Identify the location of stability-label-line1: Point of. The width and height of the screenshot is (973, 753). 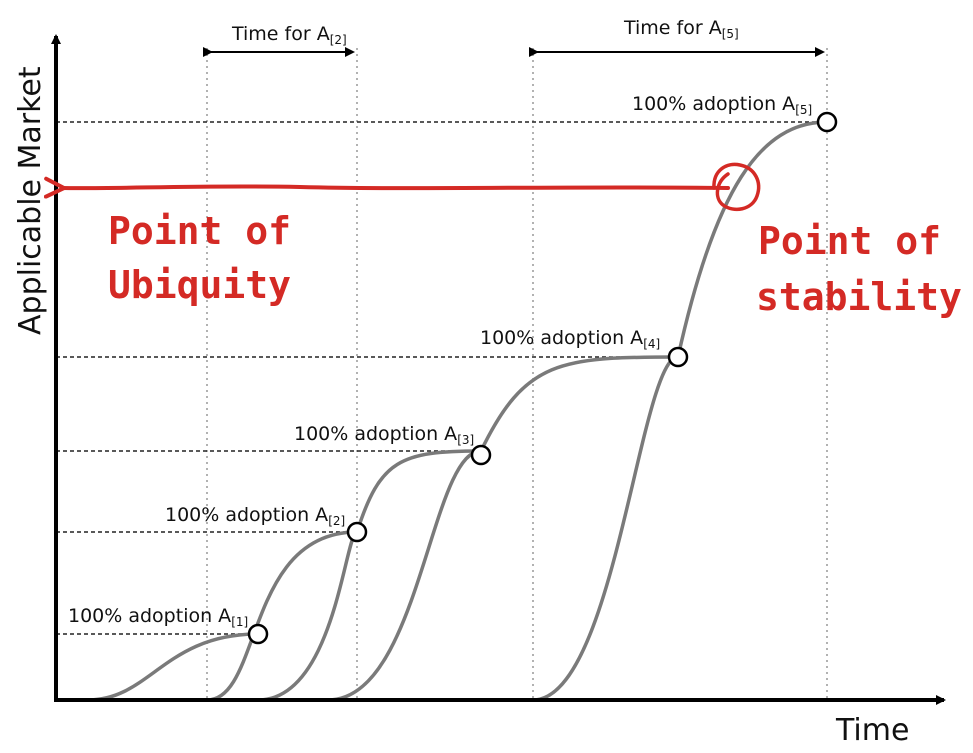
(849, 241).